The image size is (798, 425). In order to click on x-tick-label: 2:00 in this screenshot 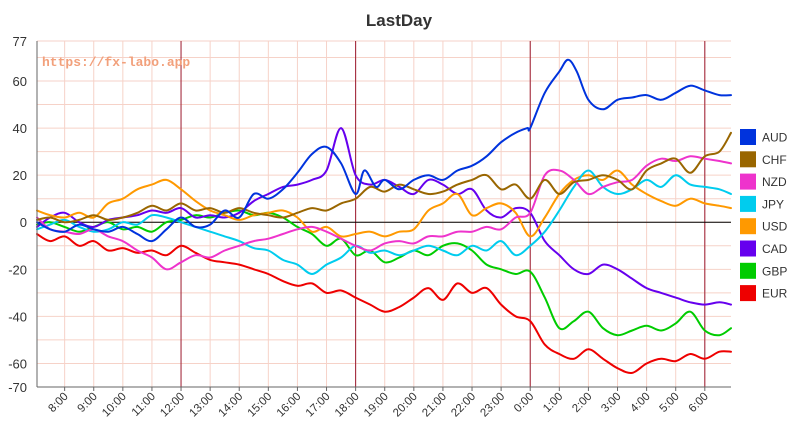, I will do `click(582, 403)`.